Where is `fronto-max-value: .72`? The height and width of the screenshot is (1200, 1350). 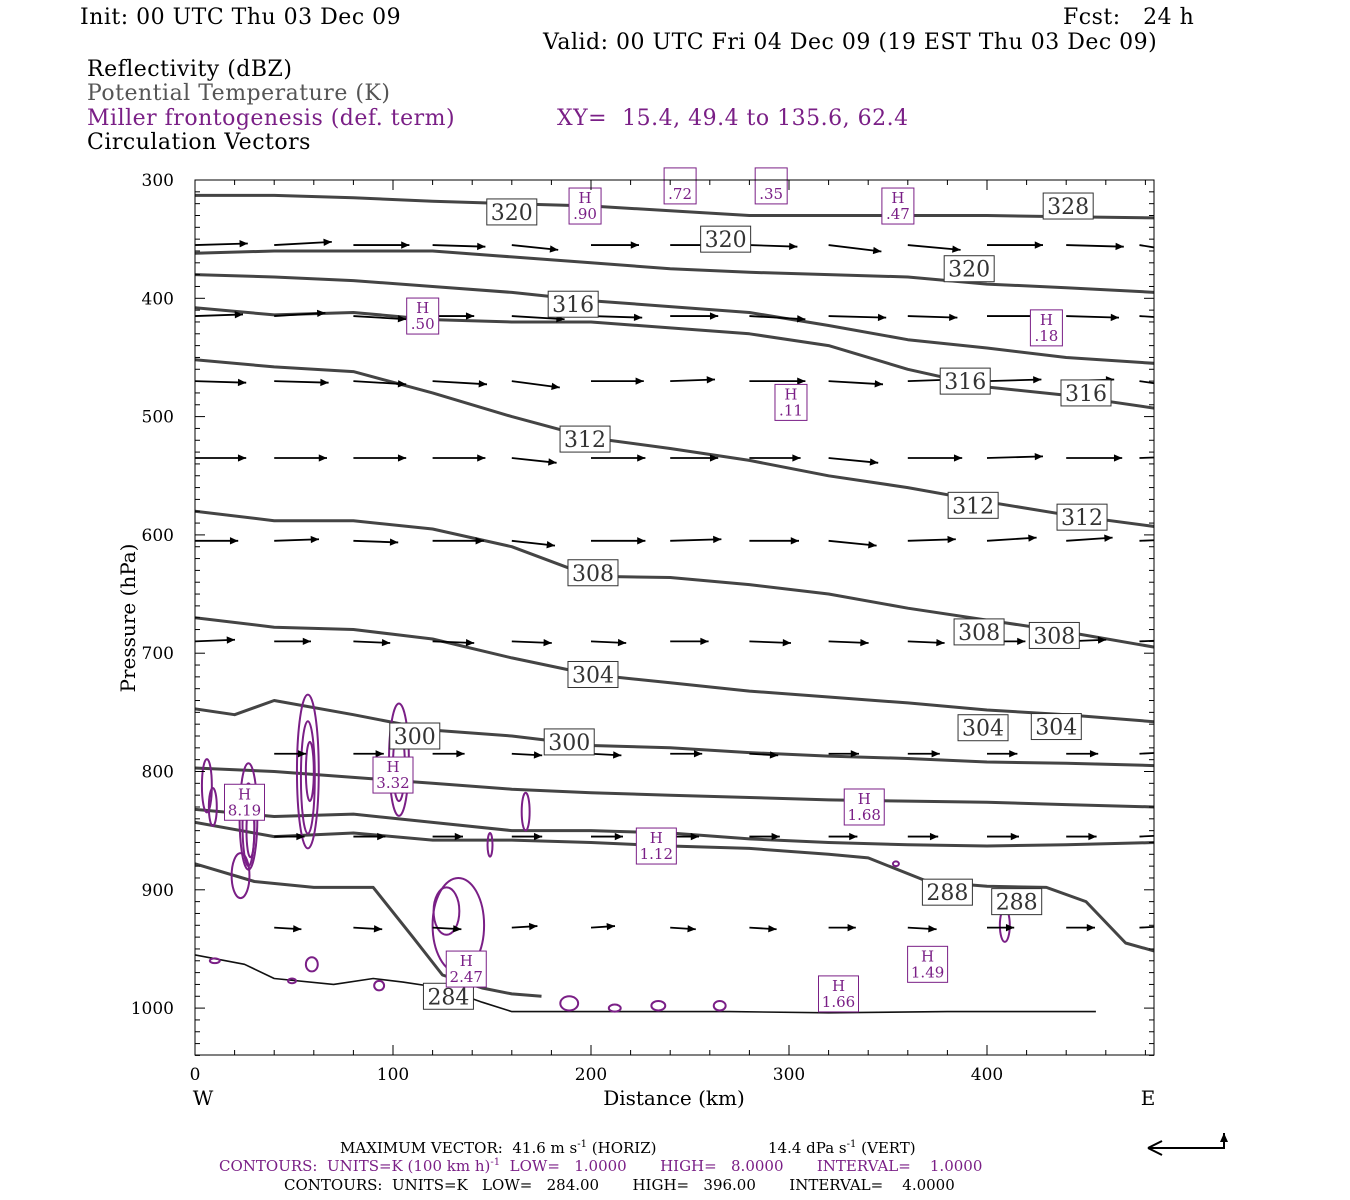
fronto-max-value: .72 is located at coordinates (680, 194).